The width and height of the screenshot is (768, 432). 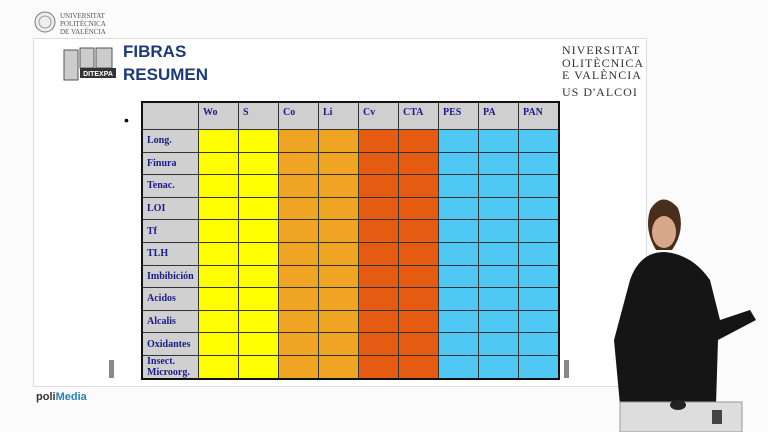 What do you see at coordinates (83, 32) in the screenshot?
I see `line: DE VALÈNCIA` at bounding box center [83, 32].